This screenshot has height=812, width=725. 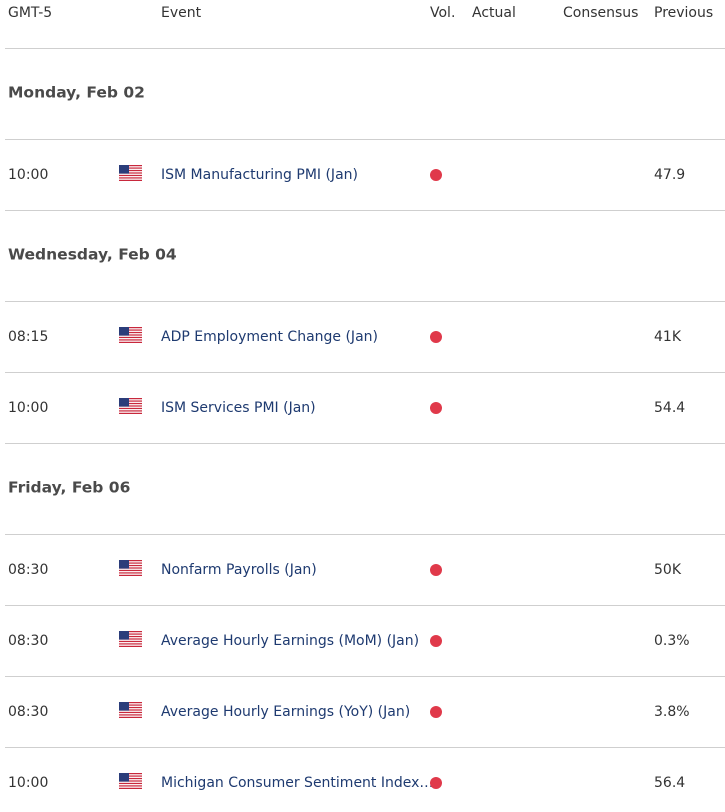 I want to click on event-name: ADP Employment Change (Jan), so click(x=269, y=337).